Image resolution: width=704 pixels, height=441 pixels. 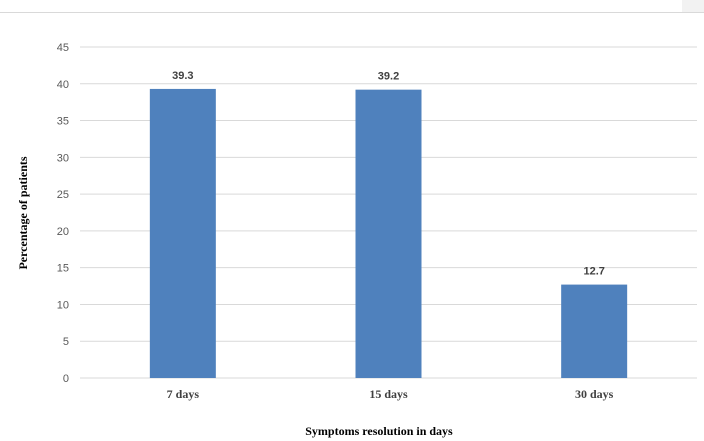 I want to click on y-tick-label: 25, so click(x=63, y=195).